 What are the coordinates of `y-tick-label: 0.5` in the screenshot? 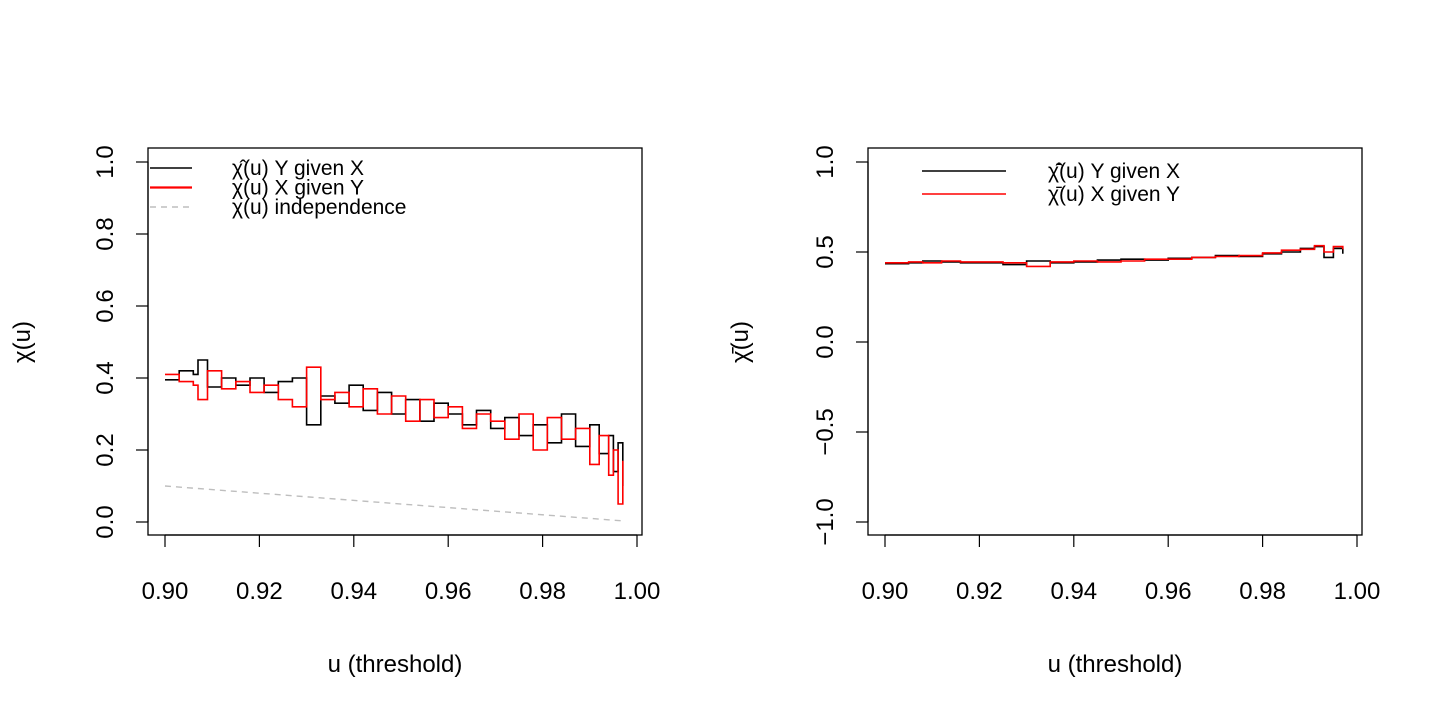 It's located at (825, 251).